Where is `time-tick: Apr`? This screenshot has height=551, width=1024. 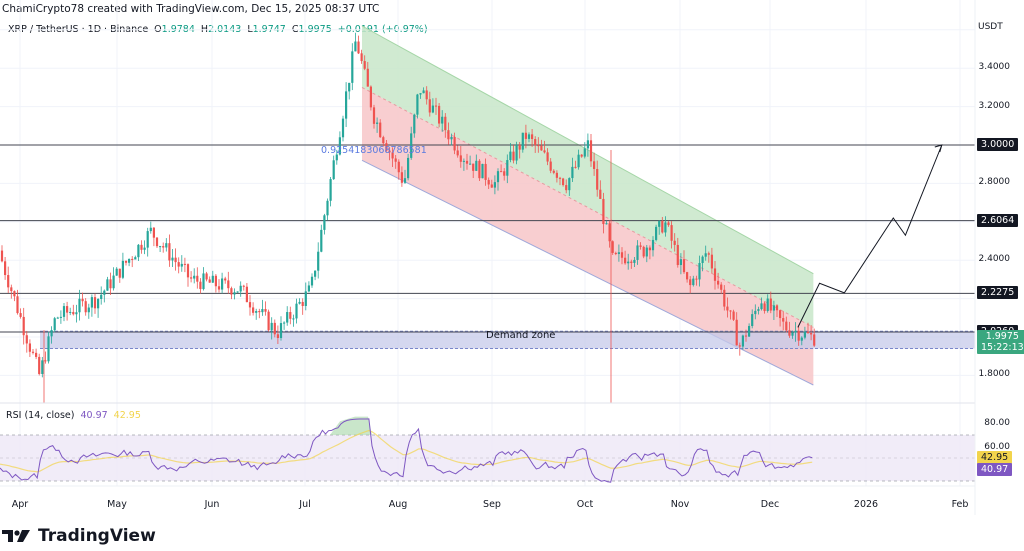
time-tick: Apr is located at coordinates (20, 504).